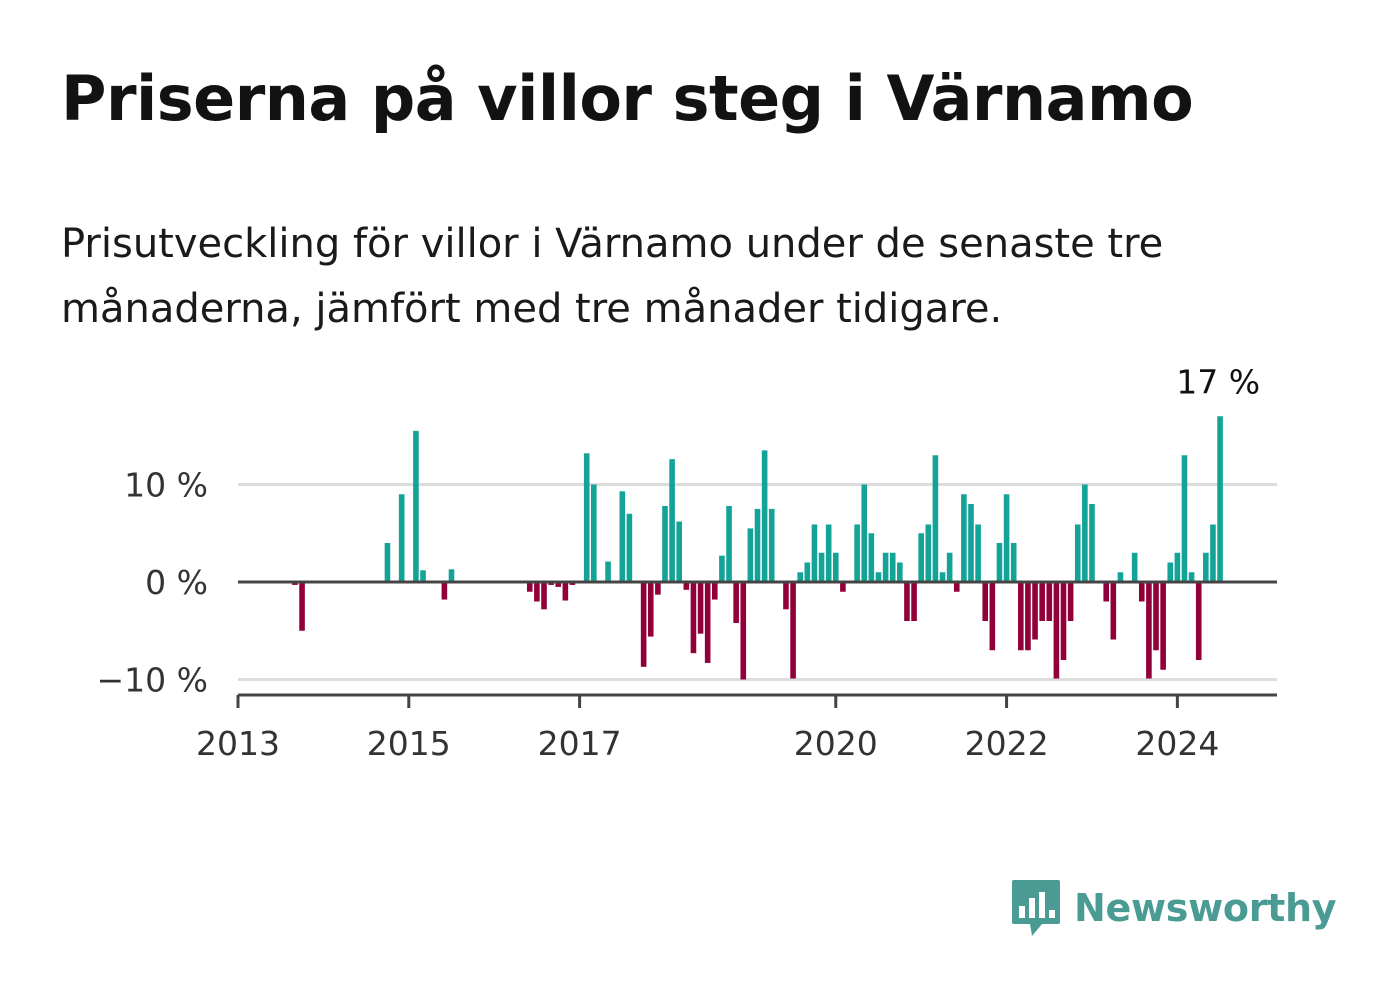 This screenshot has height=999, width=1382. What do you see at coordinates (1177, 743) in the screenshot?
I see `x-tick-label: 2024` at bounding box center [1177, 743].